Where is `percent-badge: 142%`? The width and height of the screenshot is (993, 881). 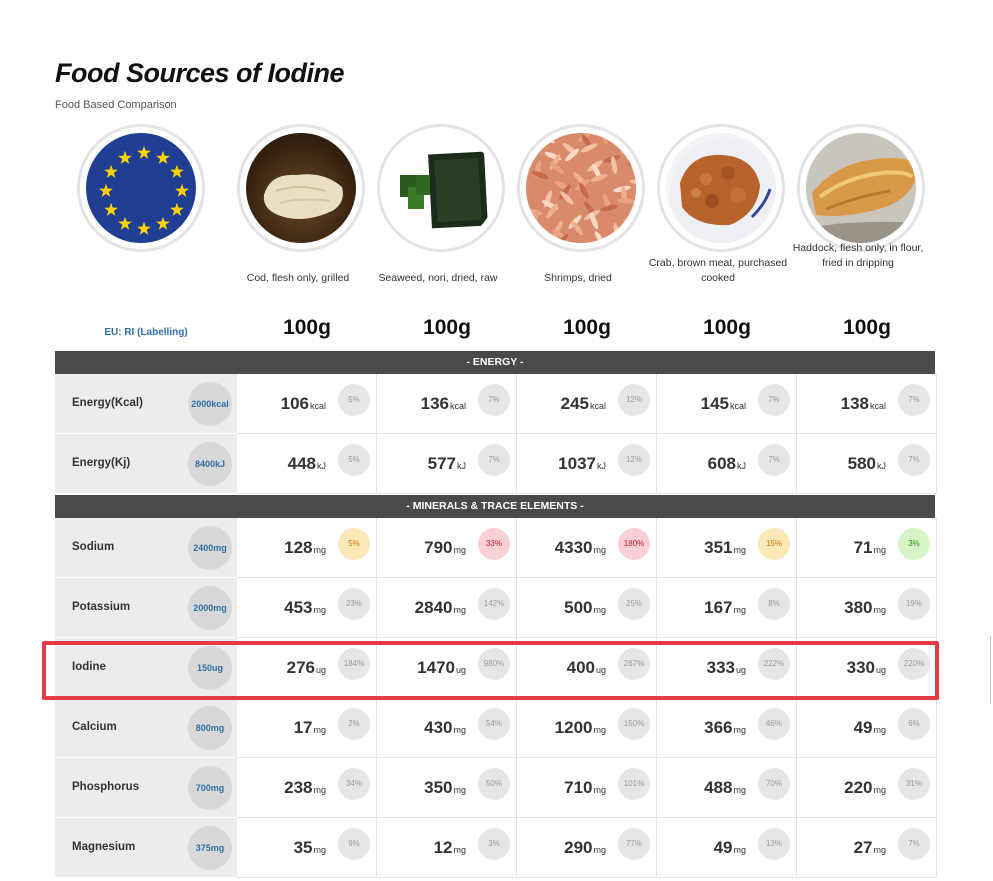 percent-badge: 142% is located at coordinates (494, 604).